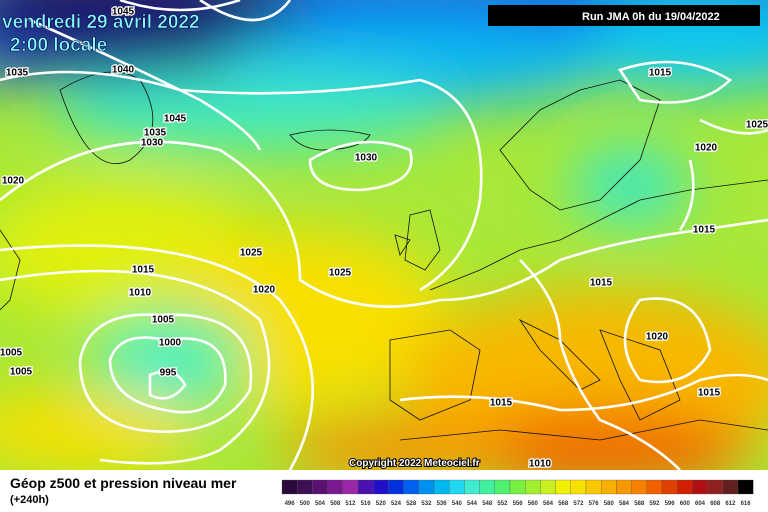  Describe the element at coordinates (411, 504) in the screenshot. I see `scale-label: 528` at that location.